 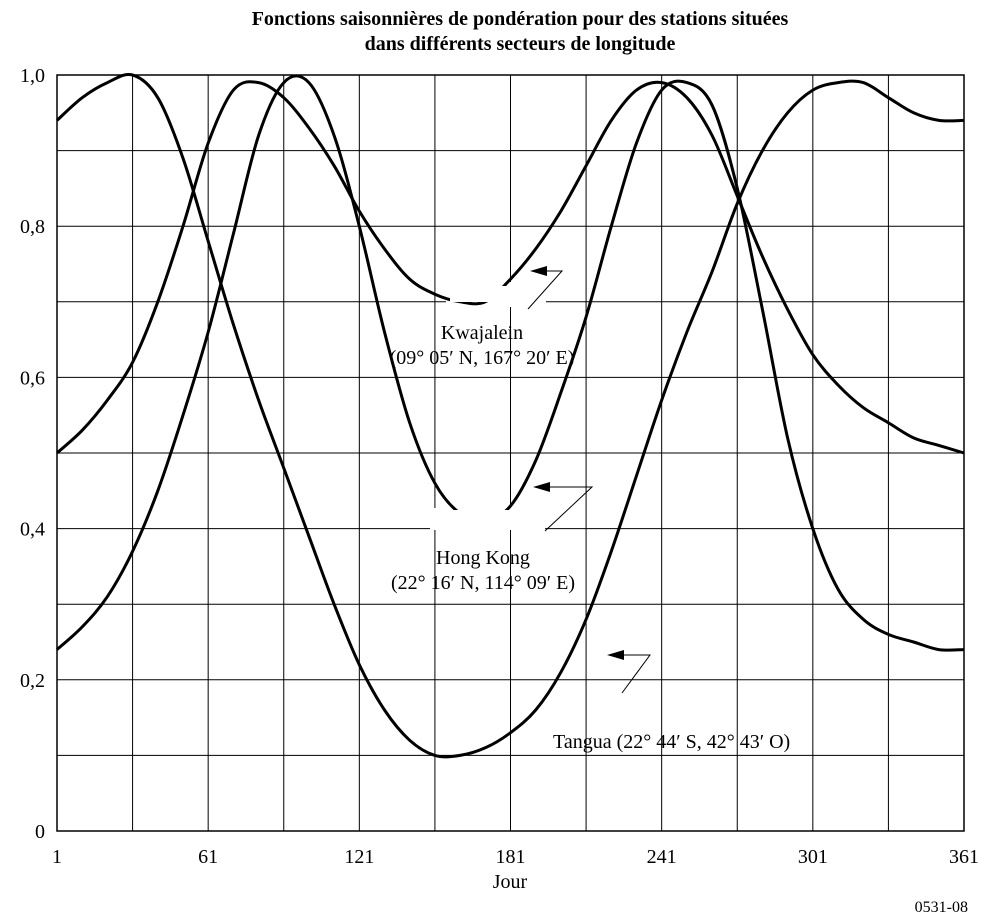 I want to click on chart-title-line2: dans différents secteurs de longitude, so click(x=520, y=44).